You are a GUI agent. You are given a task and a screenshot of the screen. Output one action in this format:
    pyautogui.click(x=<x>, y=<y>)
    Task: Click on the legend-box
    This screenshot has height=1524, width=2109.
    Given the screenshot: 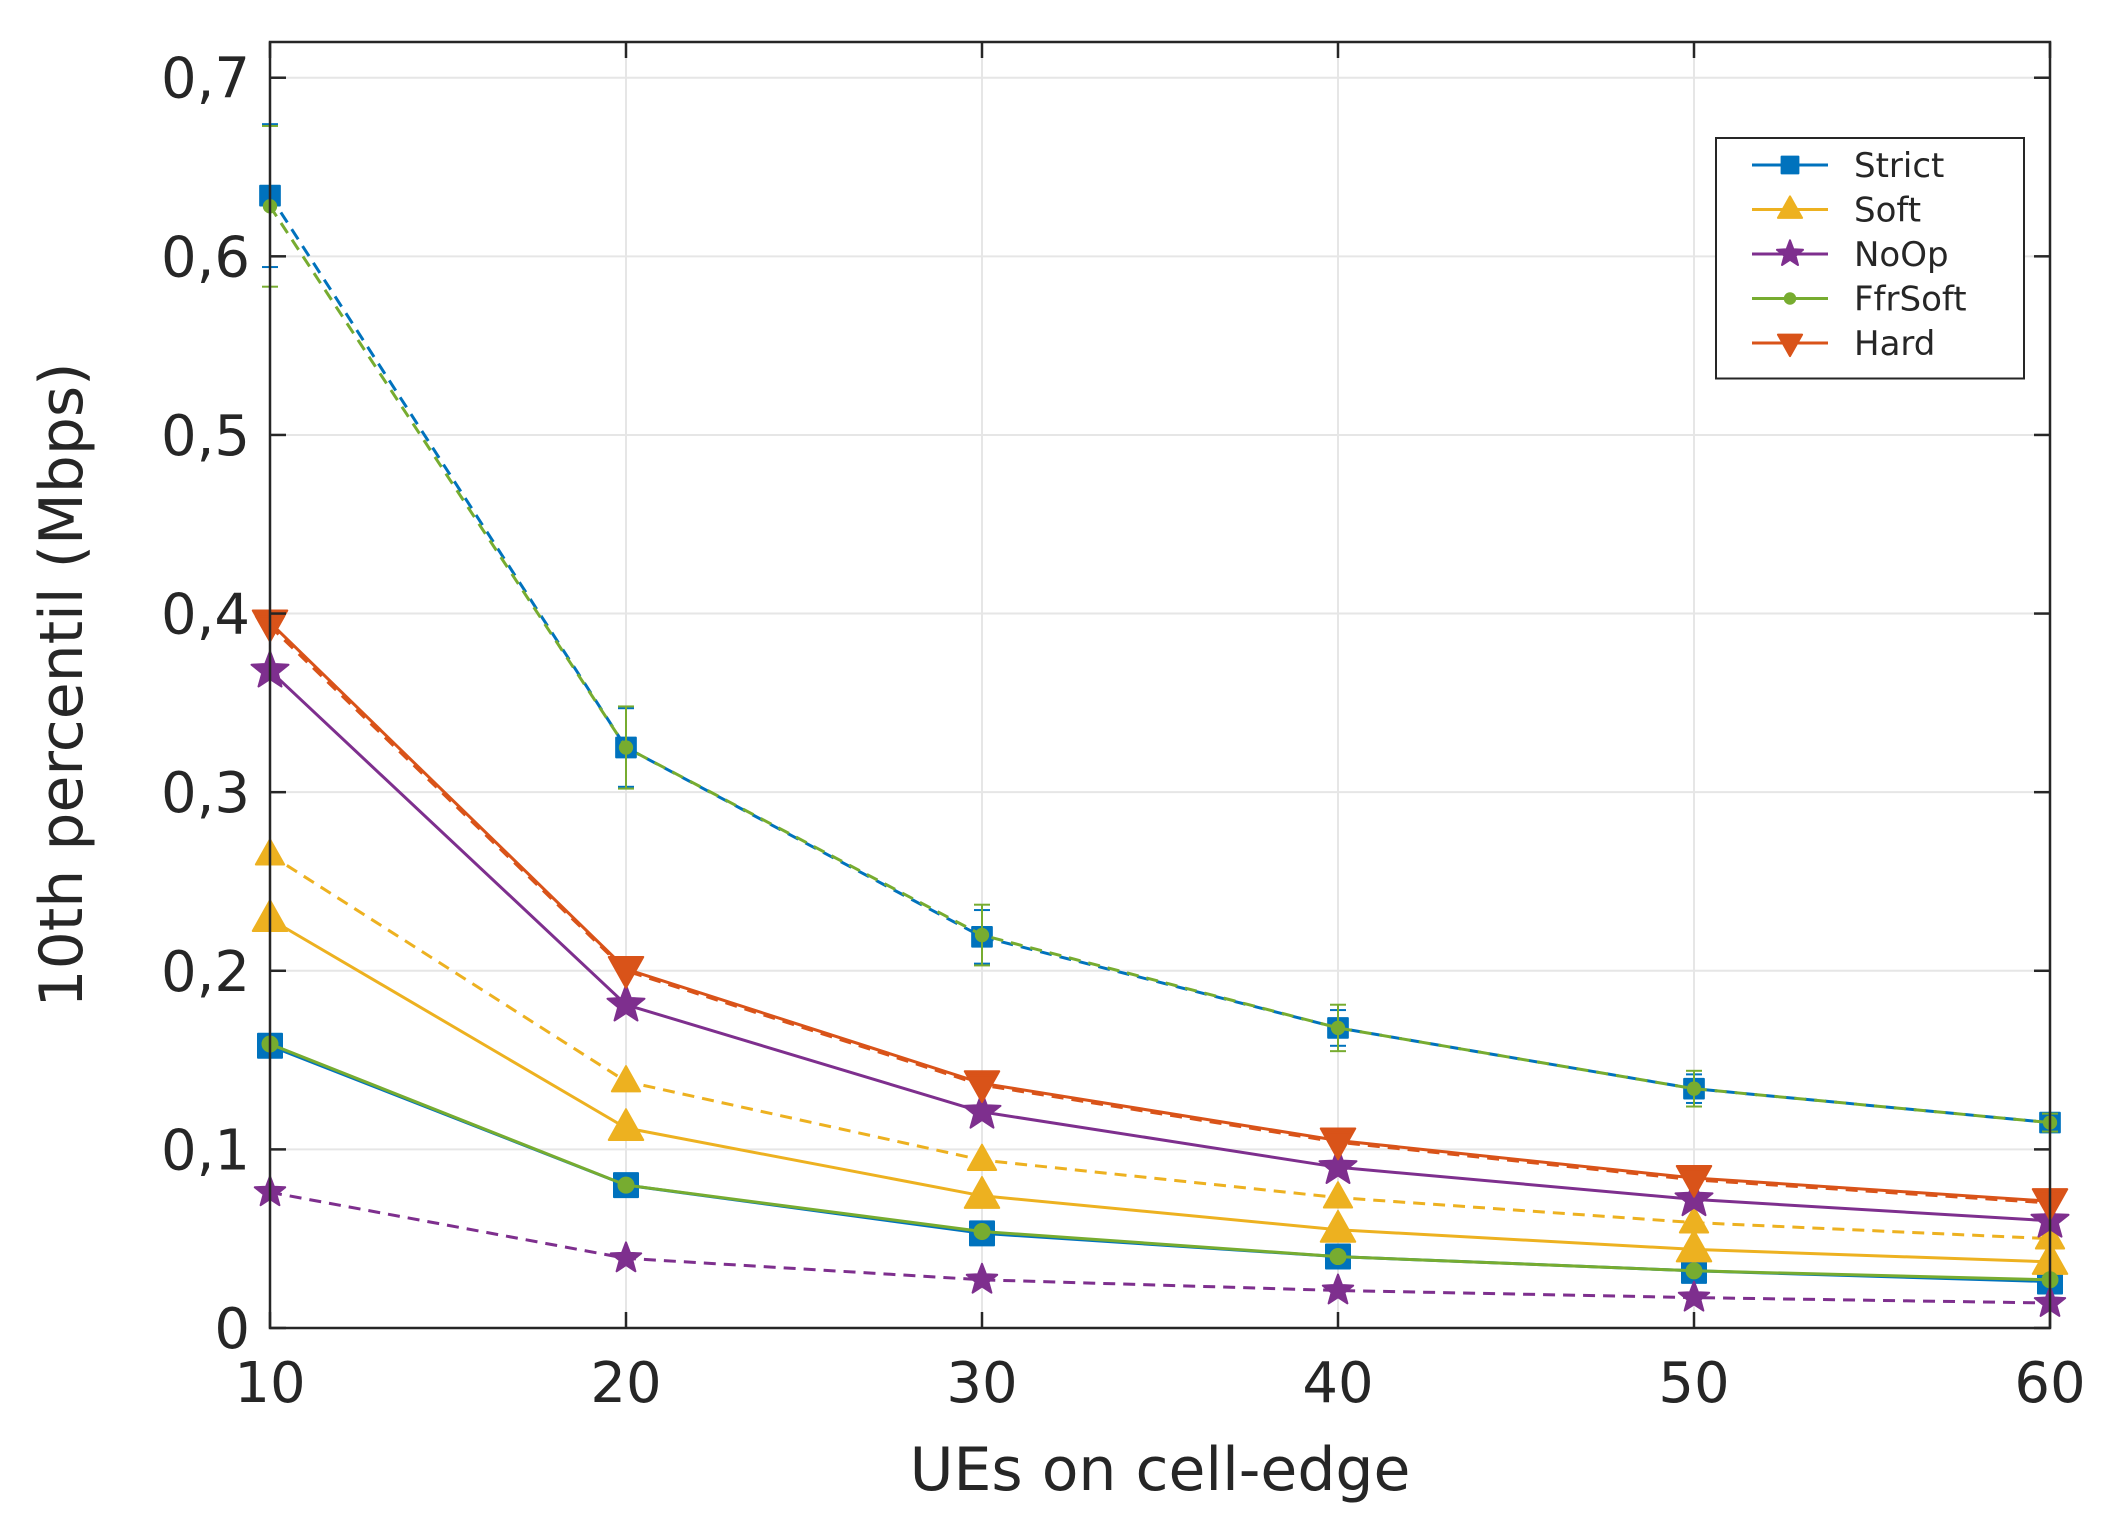 What is the action you would take?
    pyautogui.click(x=1870, y=258)
    